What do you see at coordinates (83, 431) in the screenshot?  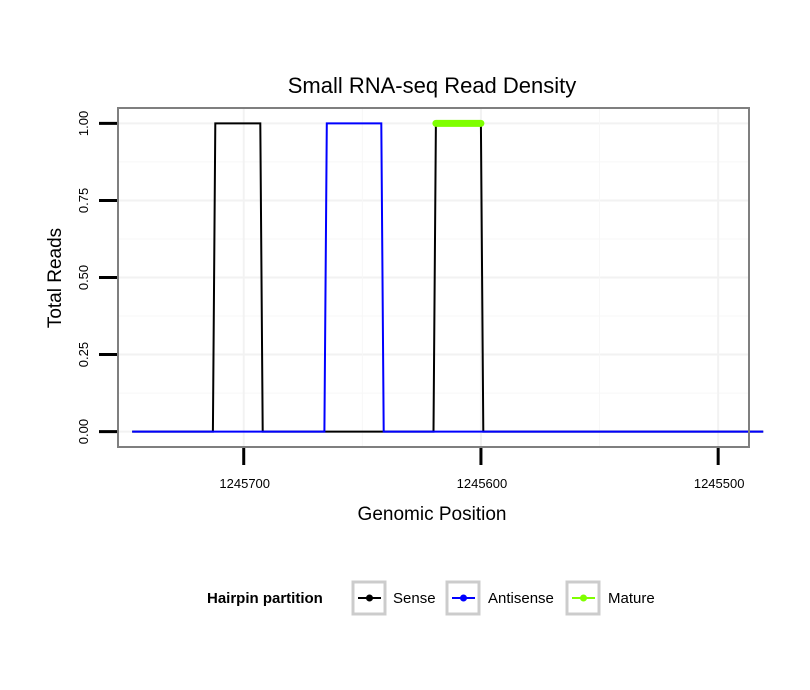 I see `y-tick-label: 0.00` at bounding box center [83, 431].